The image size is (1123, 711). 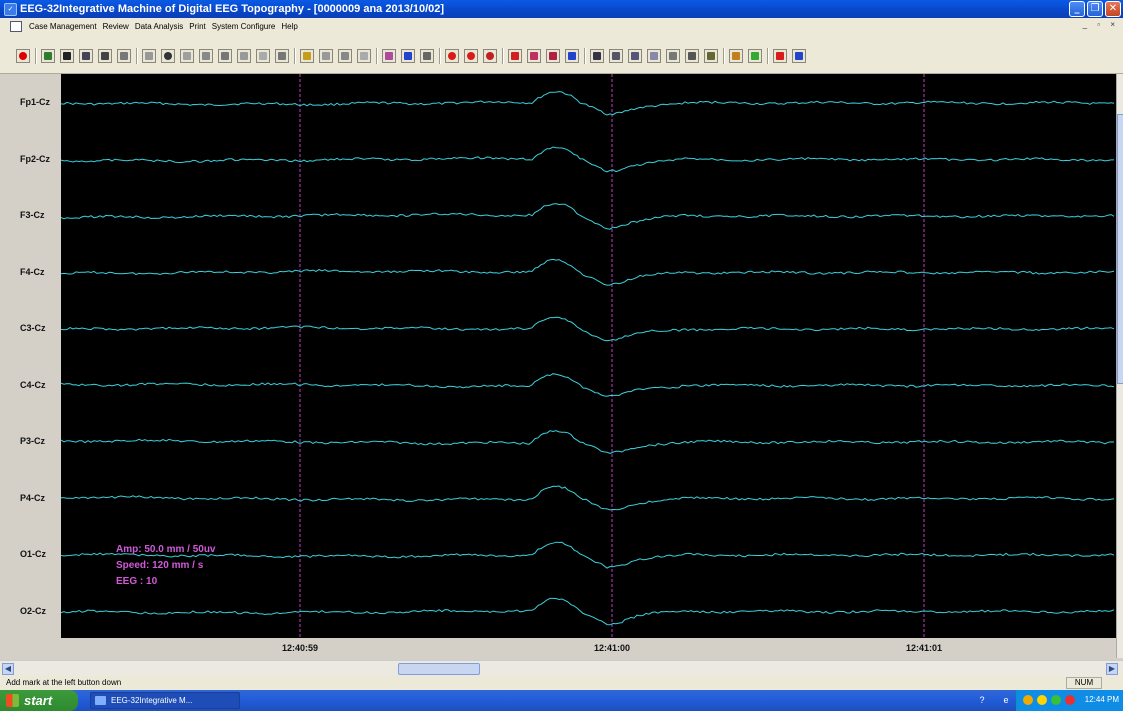 What do you see at coordinates (105, 56) in the screenshot?
I see `stop-icon` at bounding box center [105, 56].